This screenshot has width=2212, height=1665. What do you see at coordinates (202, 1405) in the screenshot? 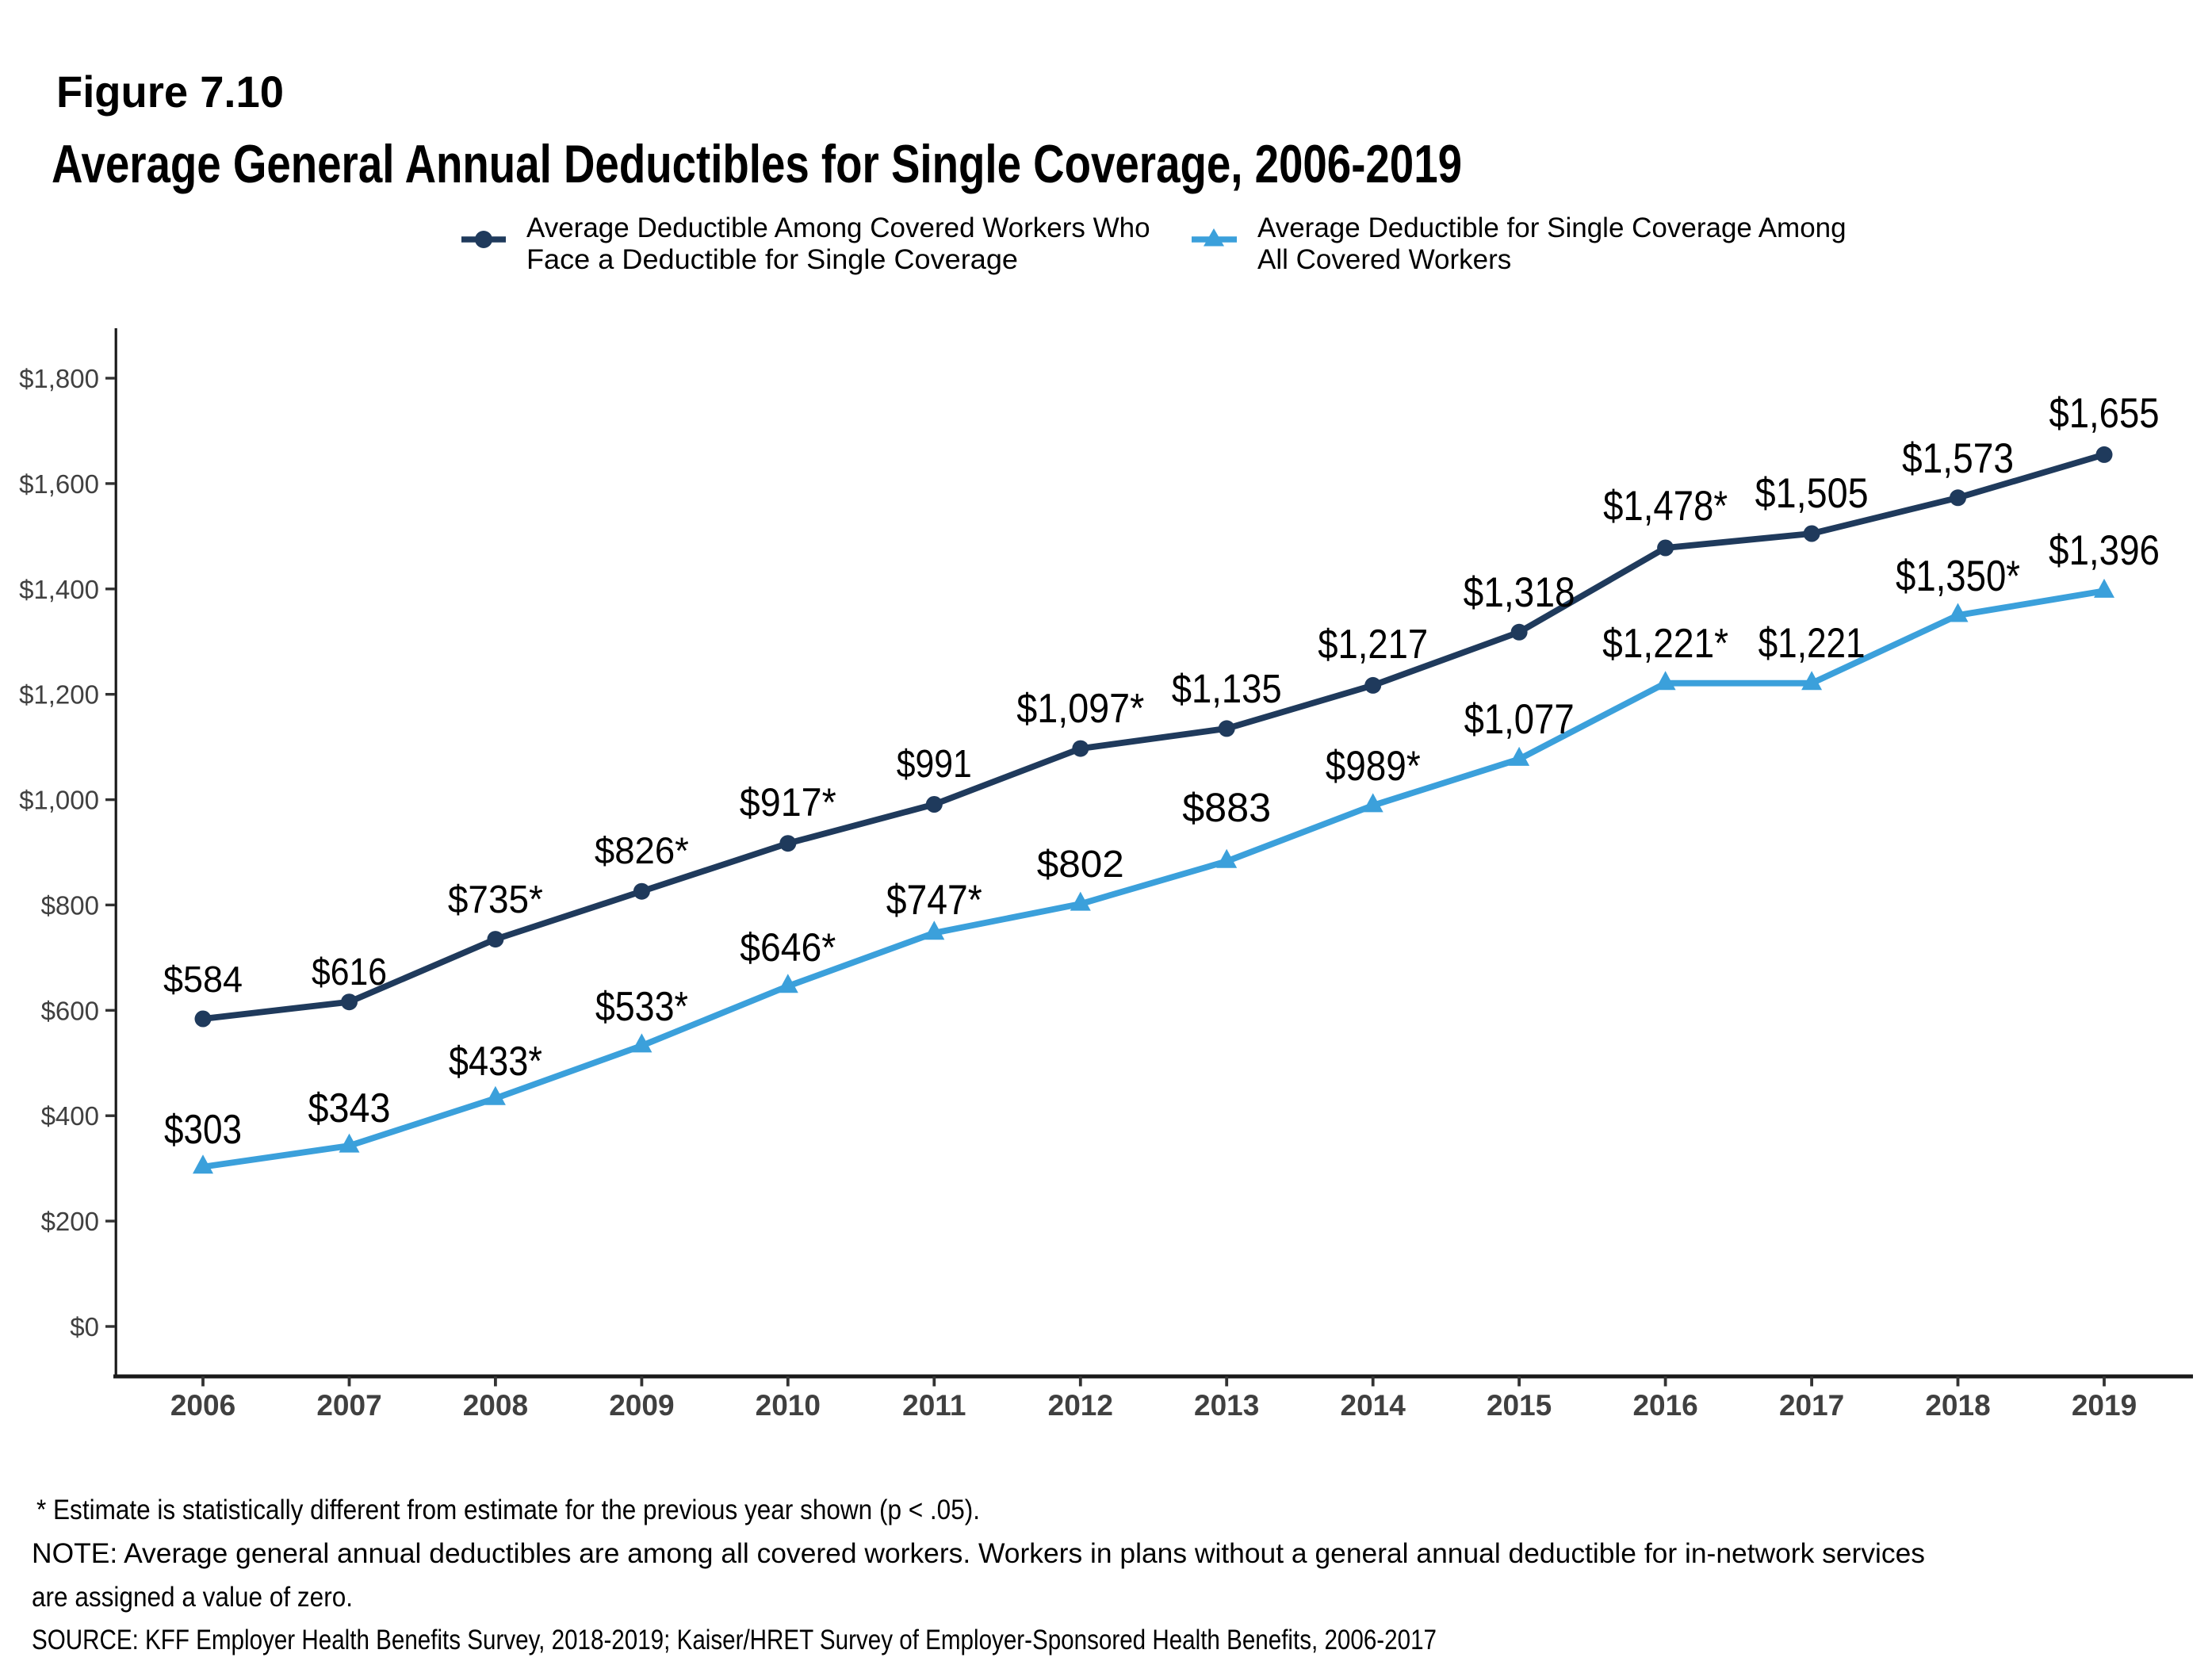
I see `svg-text: 2006` at bounding box center [202, 1405].